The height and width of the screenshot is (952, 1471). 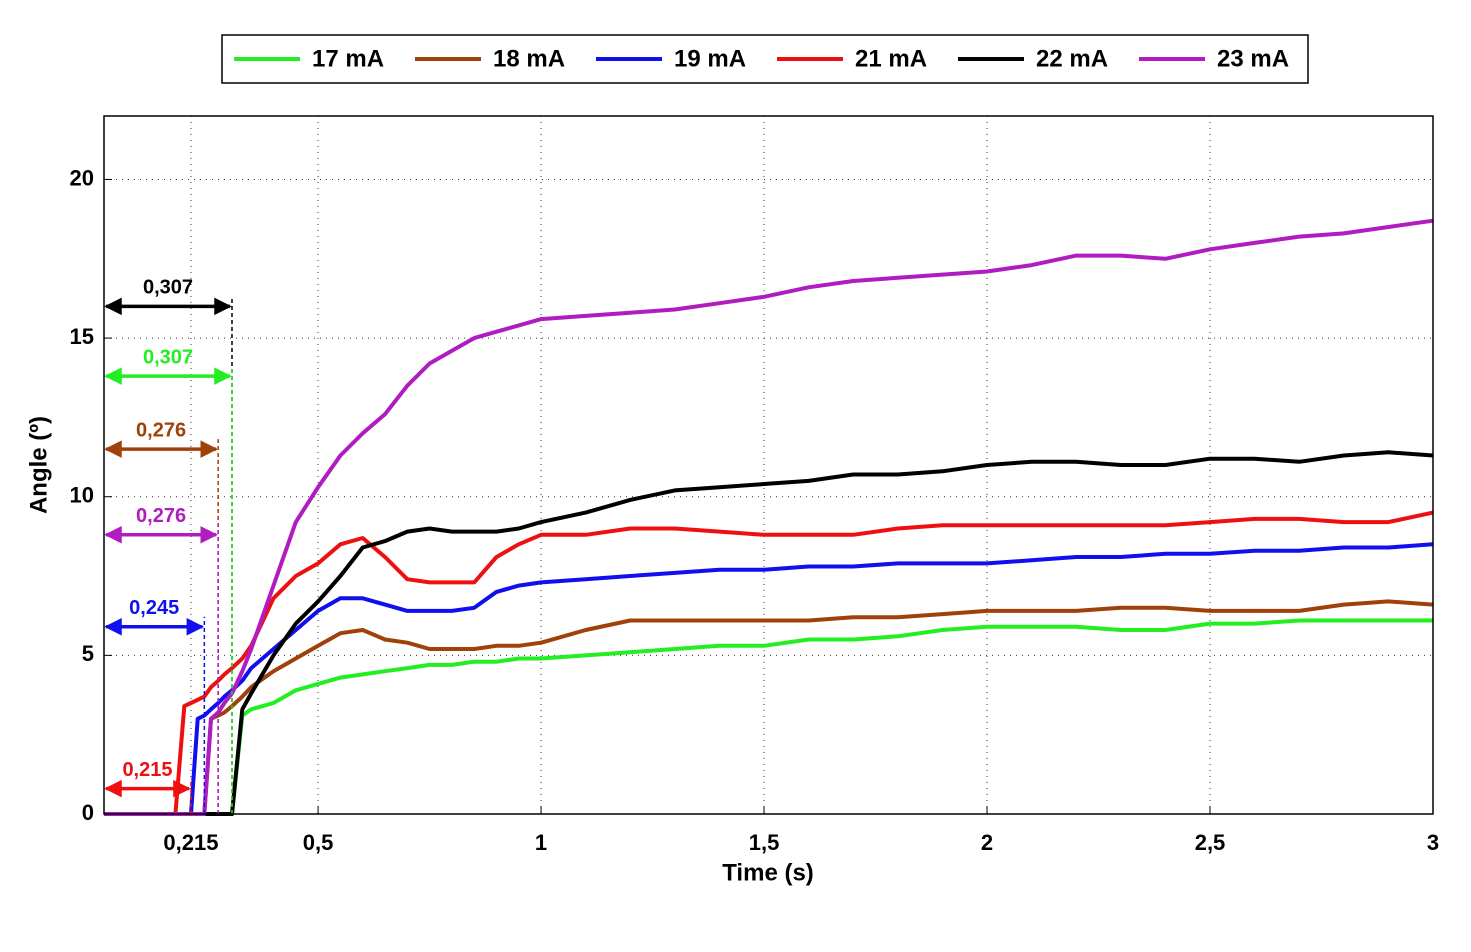 I want to click on legend-label: 17 mA, so click(x=348, y=58).